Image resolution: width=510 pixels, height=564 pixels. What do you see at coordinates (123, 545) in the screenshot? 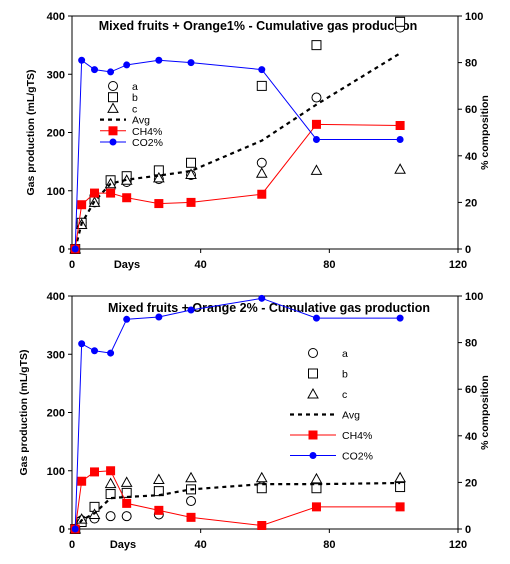
I see `x-axis-label: Days` at bounding box center [123, 545].